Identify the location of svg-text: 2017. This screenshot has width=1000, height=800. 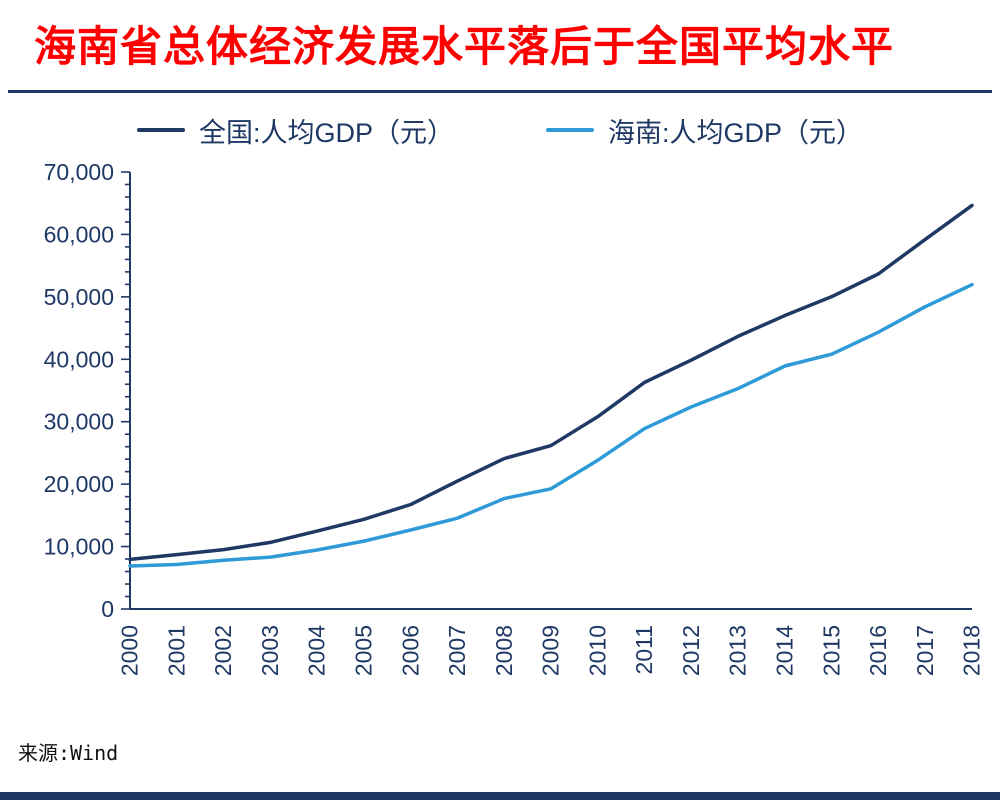
(925, 650).